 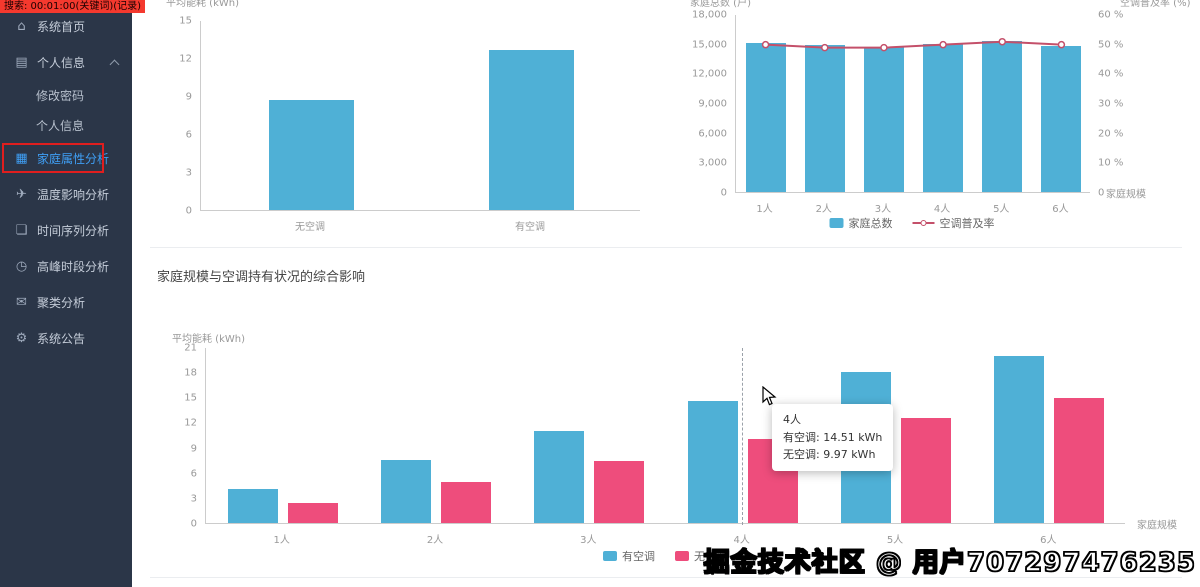 What do you see at coordinates (1002, 116) in the screenshot?
I see `bar-series-1-5人` at bounding box center [1002, 116].